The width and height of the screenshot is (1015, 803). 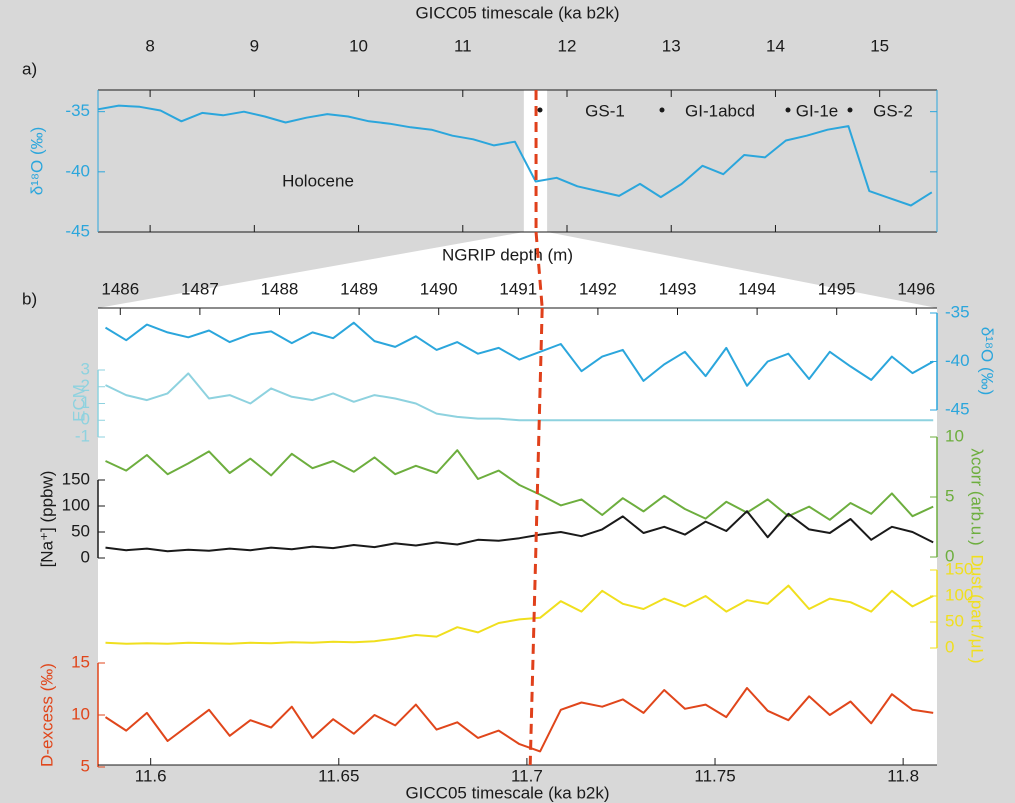 What do you see at coordinates (280, 288) in the screenshot?
I see `x2-tick-label: 1488` at bounding box center [280, 288].